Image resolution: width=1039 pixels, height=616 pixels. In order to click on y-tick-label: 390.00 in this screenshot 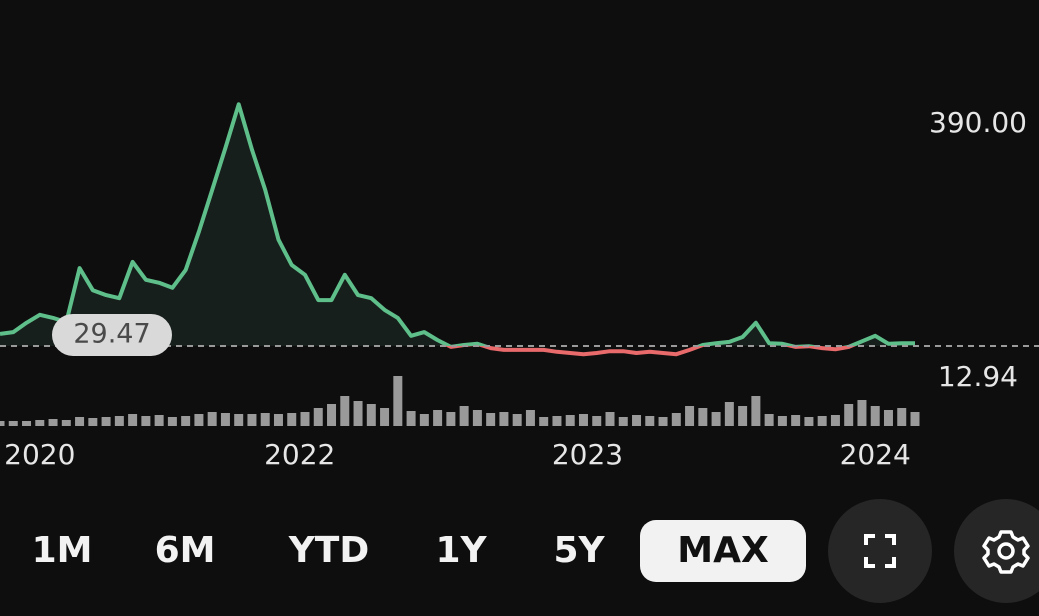, I will do `click(978, 122)`.